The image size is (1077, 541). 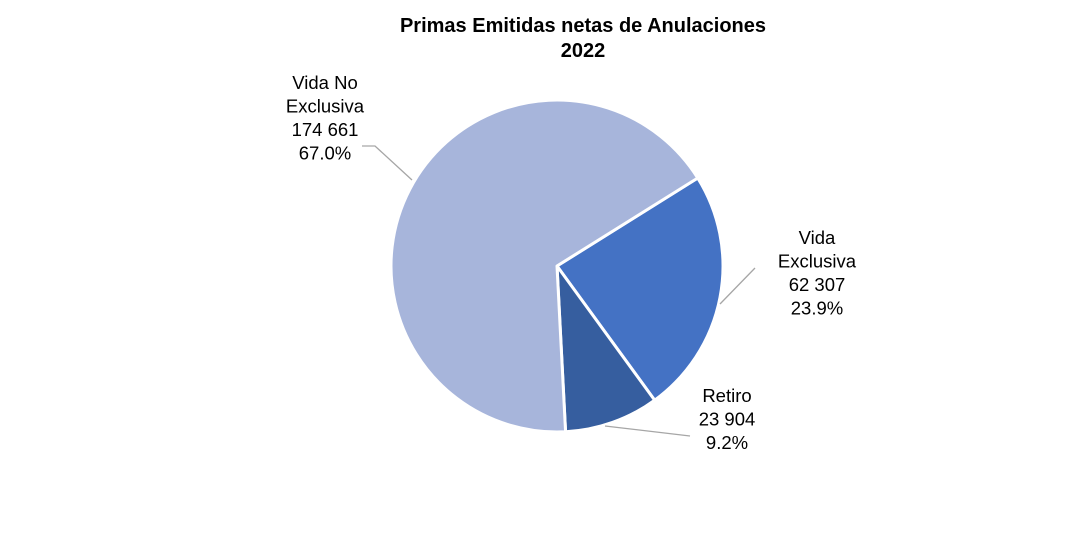 What do you see at coordinates (583, 51) in the screenshot?
I see `chart-subtitle: 2022` at bounding box center [583, 51].